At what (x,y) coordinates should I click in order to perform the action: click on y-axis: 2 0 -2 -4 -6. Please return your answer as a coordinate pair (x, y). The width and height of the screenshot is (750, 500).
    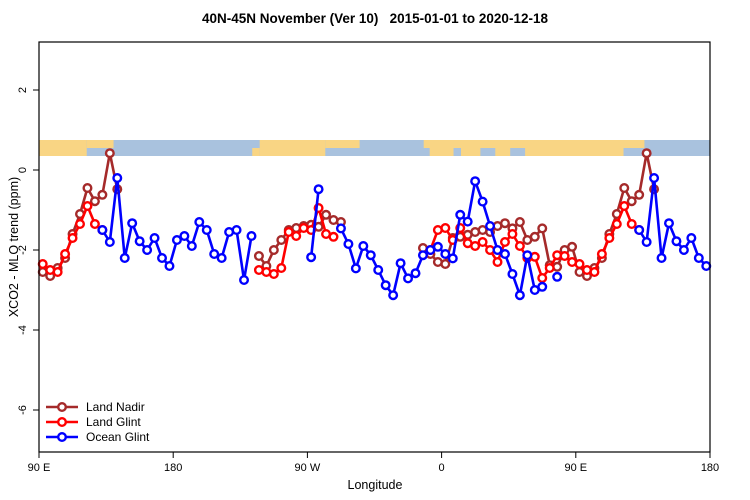
    Looking at the image, I should click on (28, 251).